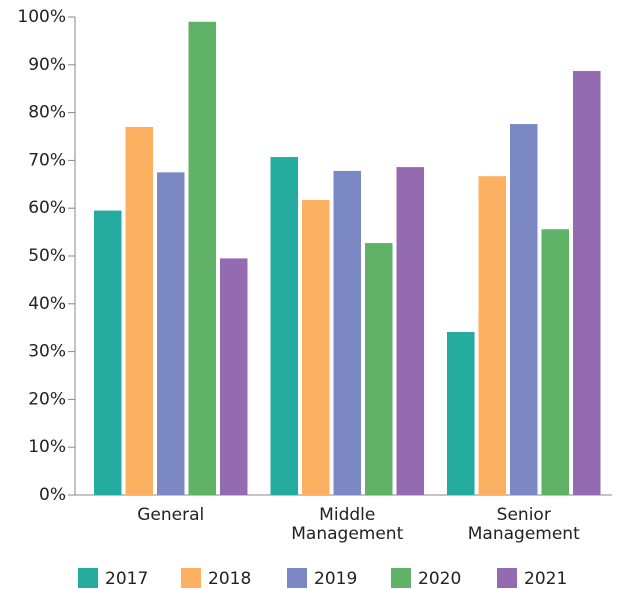 Image resolution: width=617 pixels, height=589 pixels. Describe the element at coordinates (523, 524) in the screenshot. I see `x-tick-label: Senior Management` at that location.